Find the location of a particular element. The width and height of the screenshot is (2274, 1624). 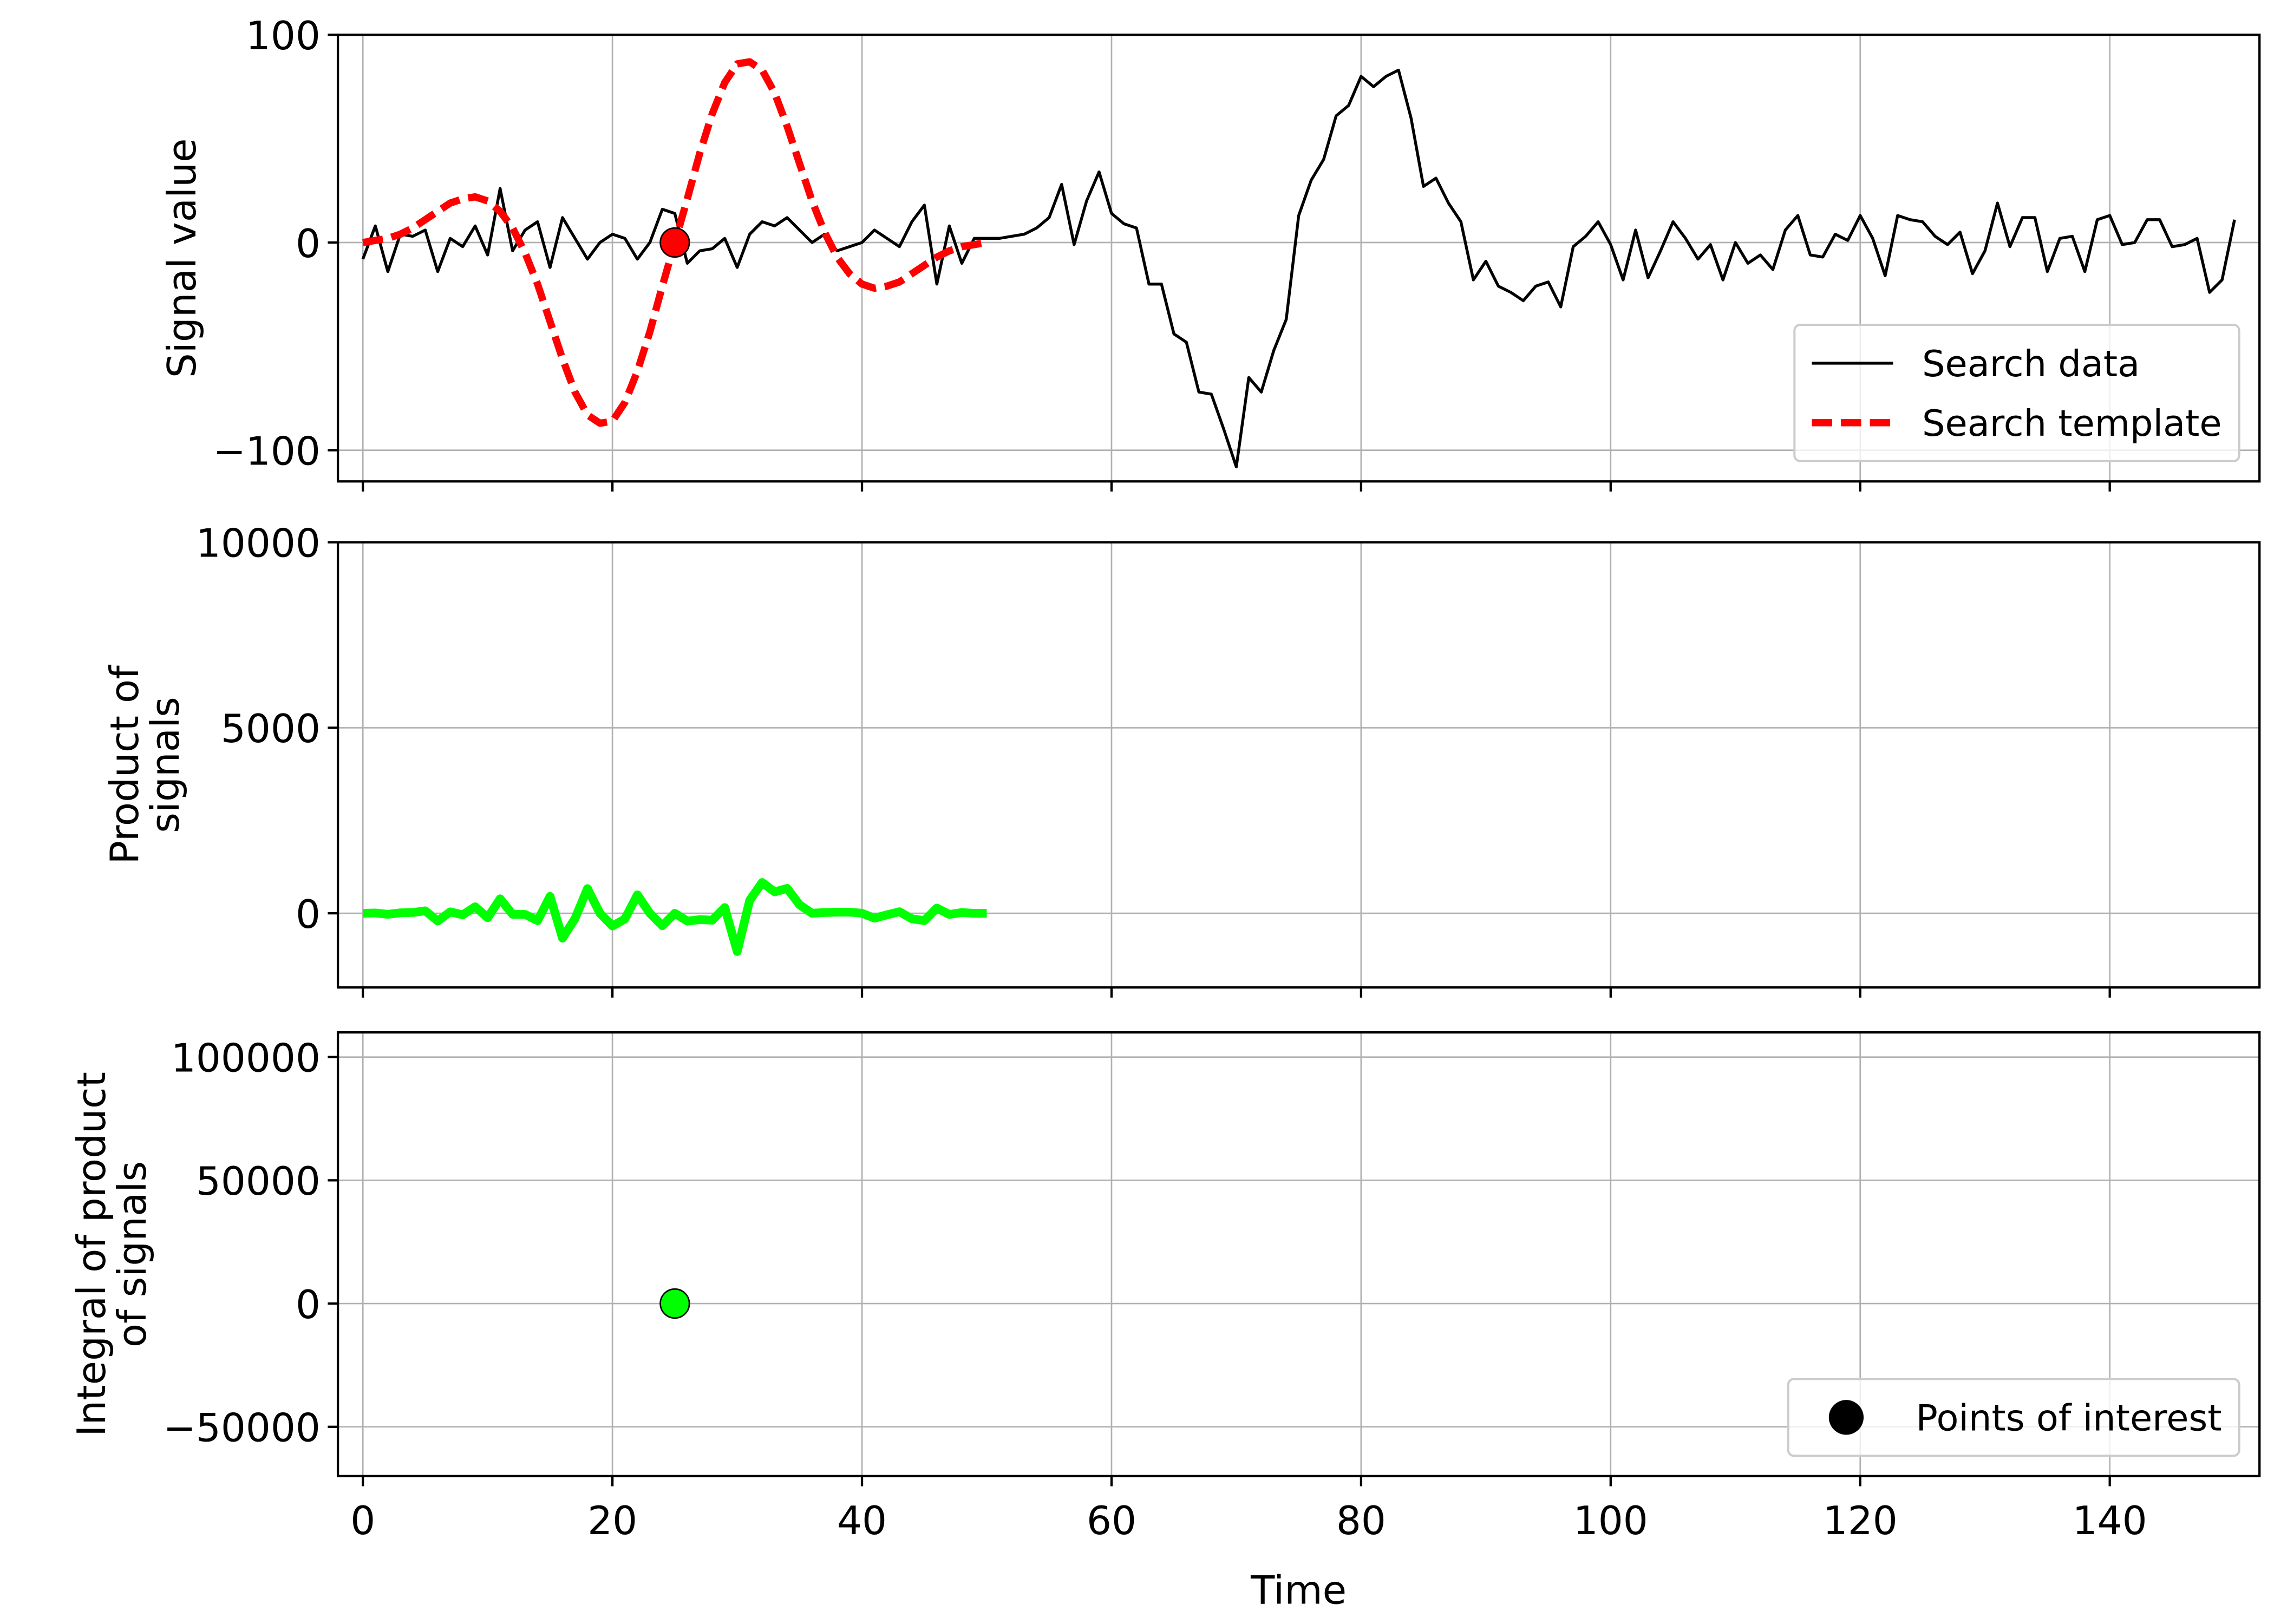

y-tick-label: 50000 is located at coordinates (259, 1181).